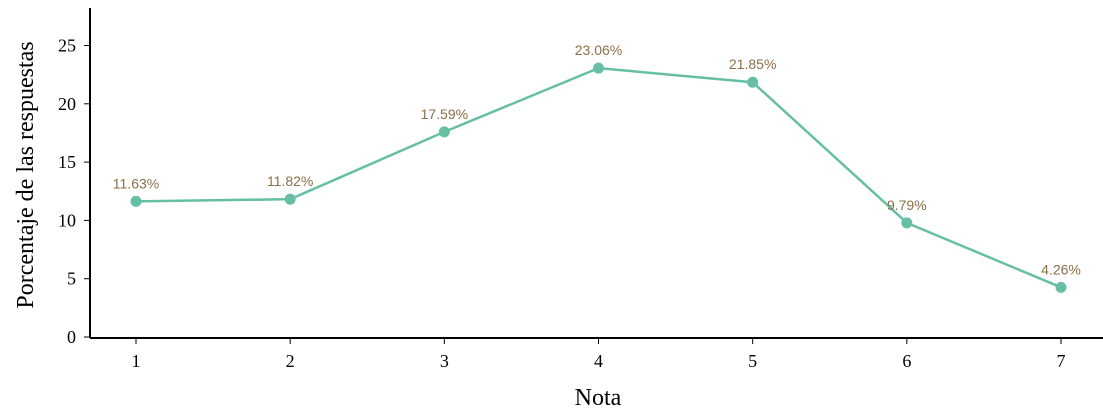  What do you see at coordinates (1061, 269) in the screenshot?
I see `data-label-7: 4.26%` at bounding box center [1061, 269].